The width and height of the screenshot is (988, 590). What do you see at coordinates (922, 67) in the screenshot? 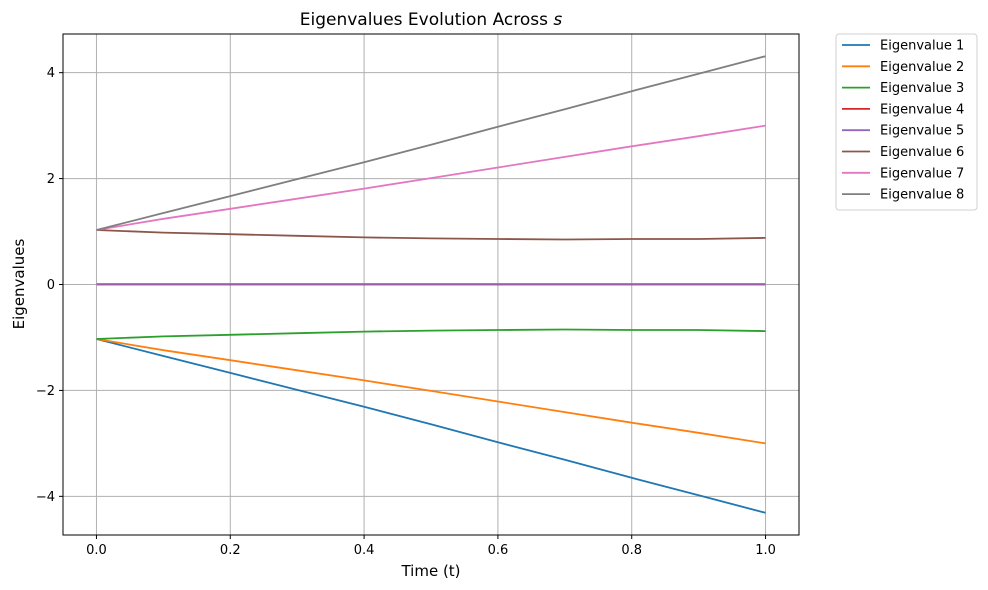
I see `legend-label: Eigenvalue 2` at bounding box center [922, 67].